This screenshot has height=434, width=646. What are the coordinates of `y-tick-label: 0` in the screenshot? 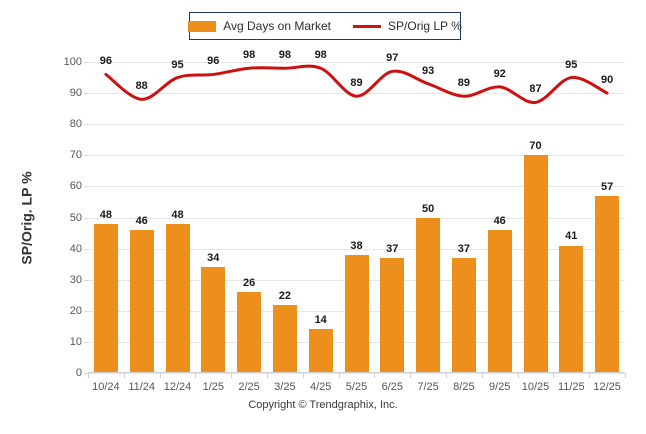 It's located at (78, 373).